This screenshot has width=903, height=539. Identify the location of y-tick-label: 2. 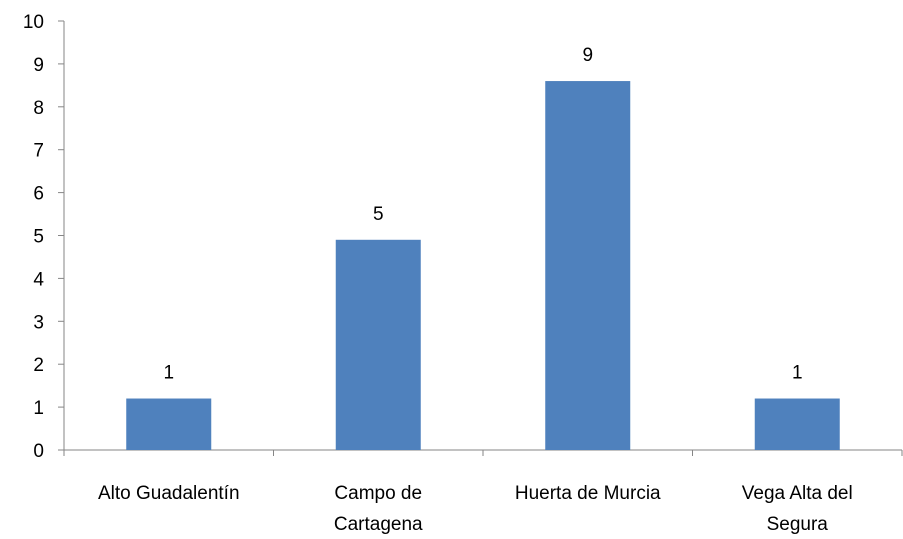
(38, 365).